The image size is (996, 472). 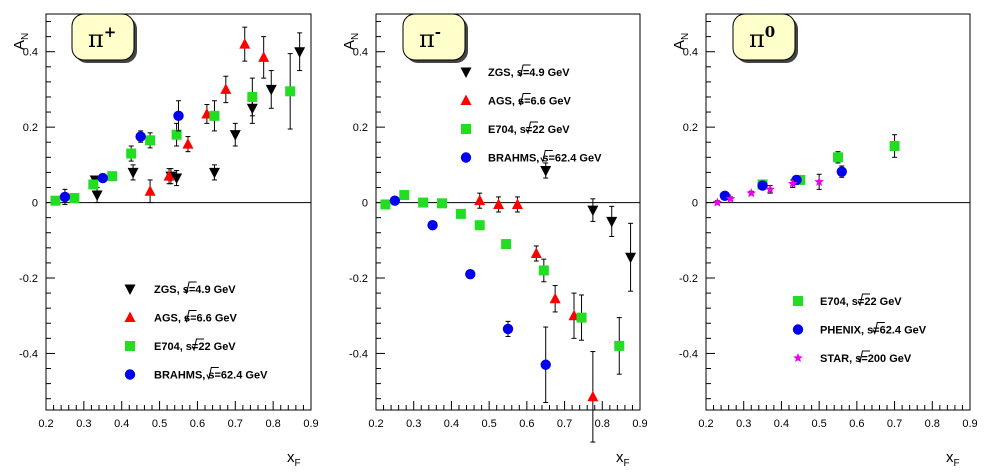 I want to click on x-axis-title: xF, so click(x=294, y=459).